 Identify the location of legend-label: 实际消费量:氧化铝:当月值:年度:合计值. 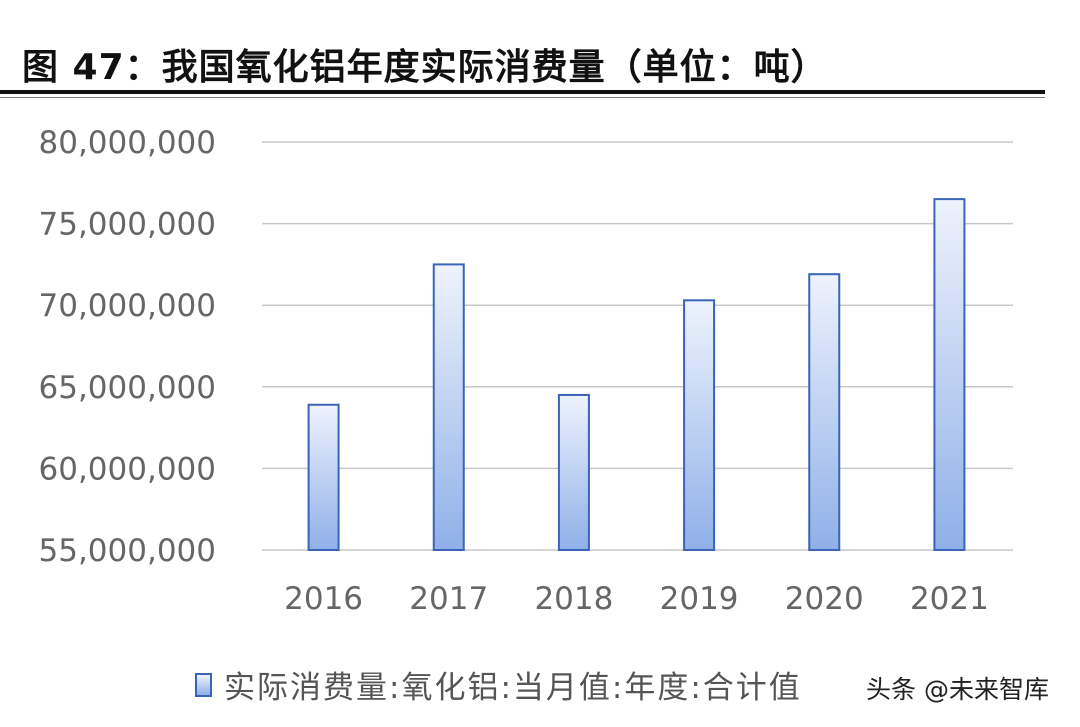
(513, 688).